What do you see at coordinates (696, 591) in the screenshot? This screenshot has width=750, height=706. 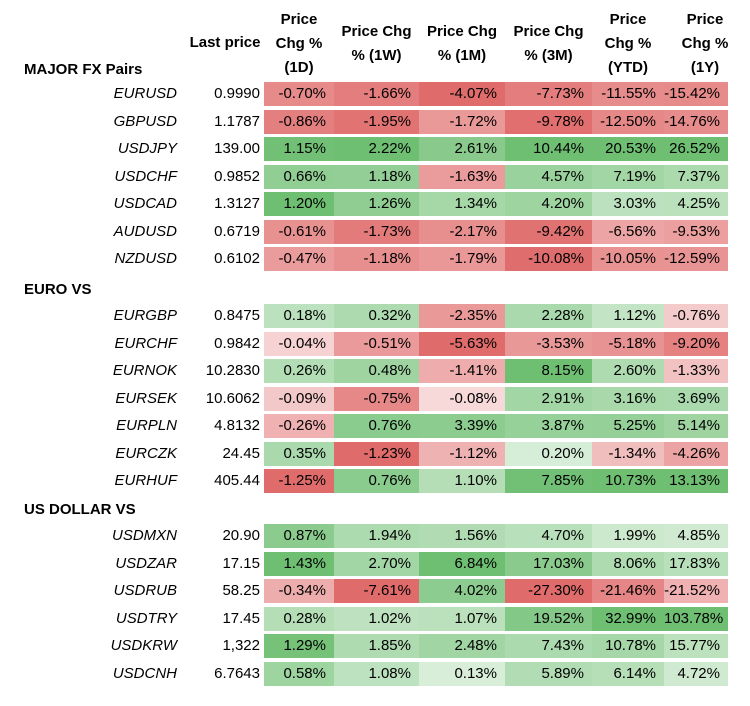 I see `pct-change-cell: -21.52%` at bounding box center [696, 591].